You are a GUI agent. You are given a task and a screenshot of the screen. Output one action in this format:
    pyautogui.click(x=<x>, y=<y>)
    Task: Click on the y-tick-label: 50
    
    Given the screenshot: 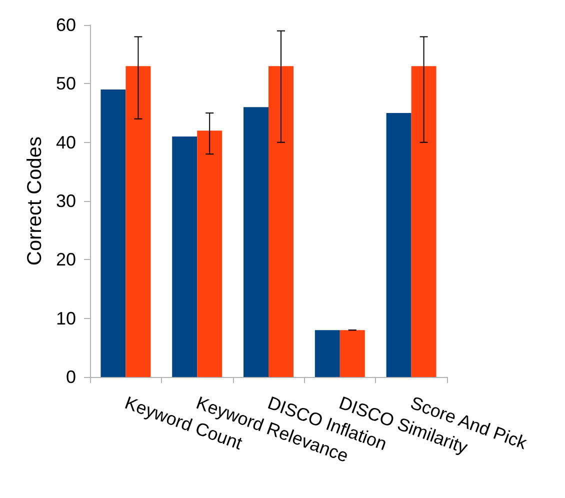 What is the action you would take?
    pyautogui.click(x=66, y=84)
    